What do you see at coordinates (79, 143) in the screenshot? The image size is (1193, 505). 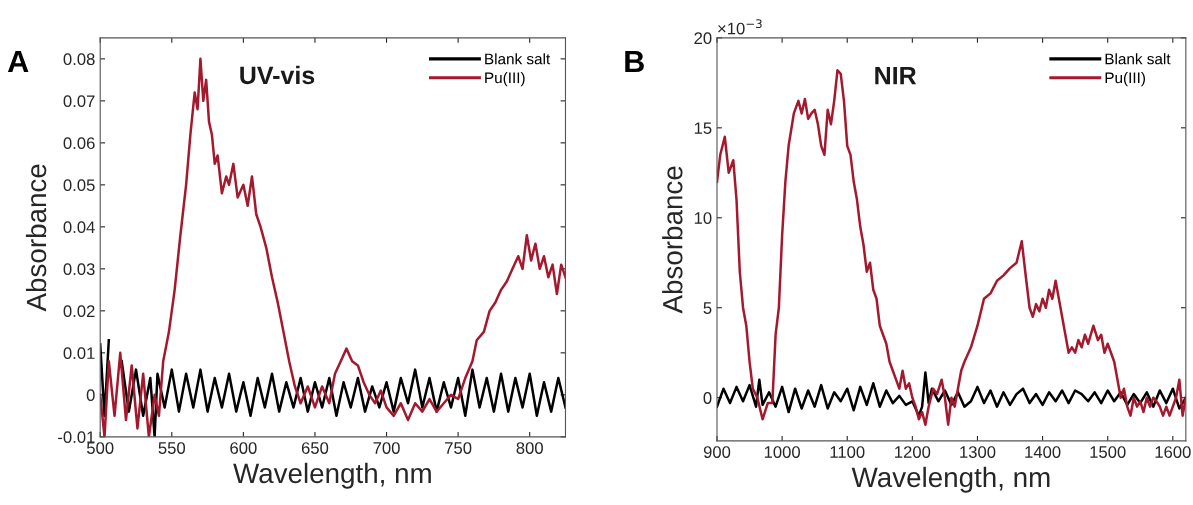 I see `y-tick-label: 0.06` at bounding box center [79, 143].